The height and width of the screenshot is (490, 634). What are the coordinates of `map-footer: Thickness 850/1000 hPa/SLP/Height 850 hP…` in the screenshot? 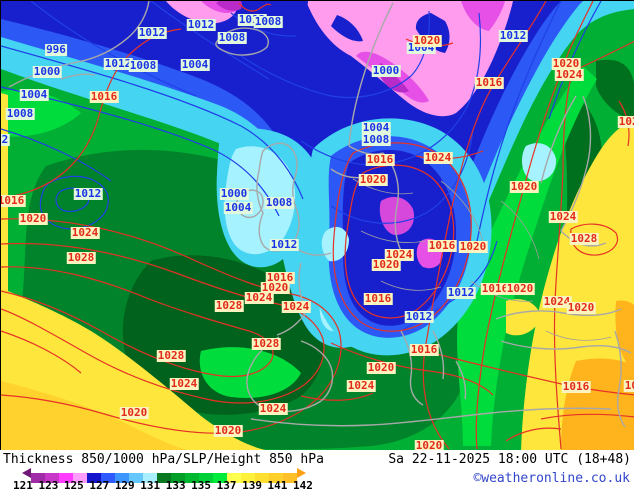 It's located at (317, 470).